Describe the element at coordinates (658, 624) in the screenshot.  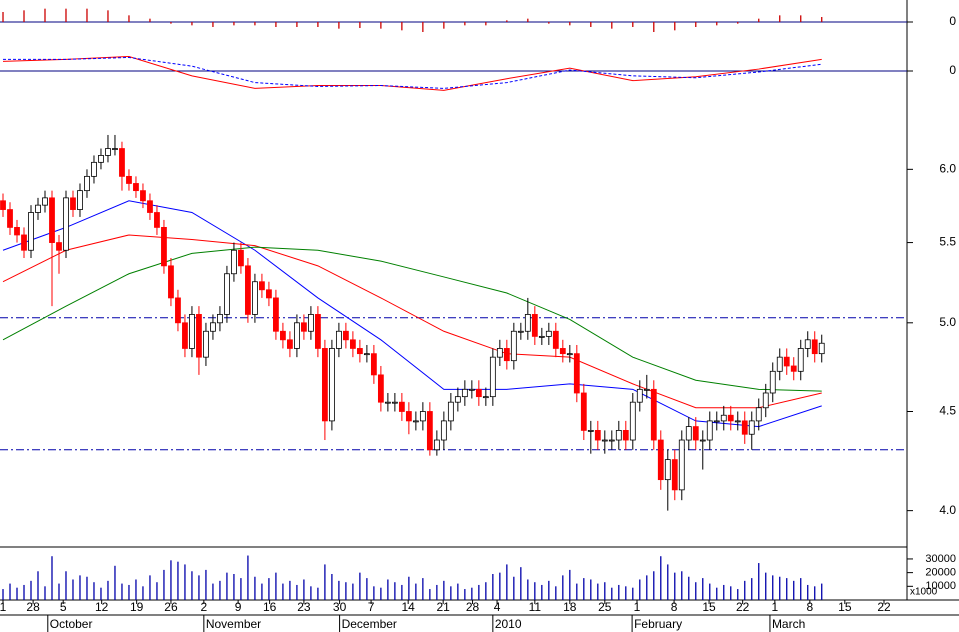
I see `month-label: February` at that location.